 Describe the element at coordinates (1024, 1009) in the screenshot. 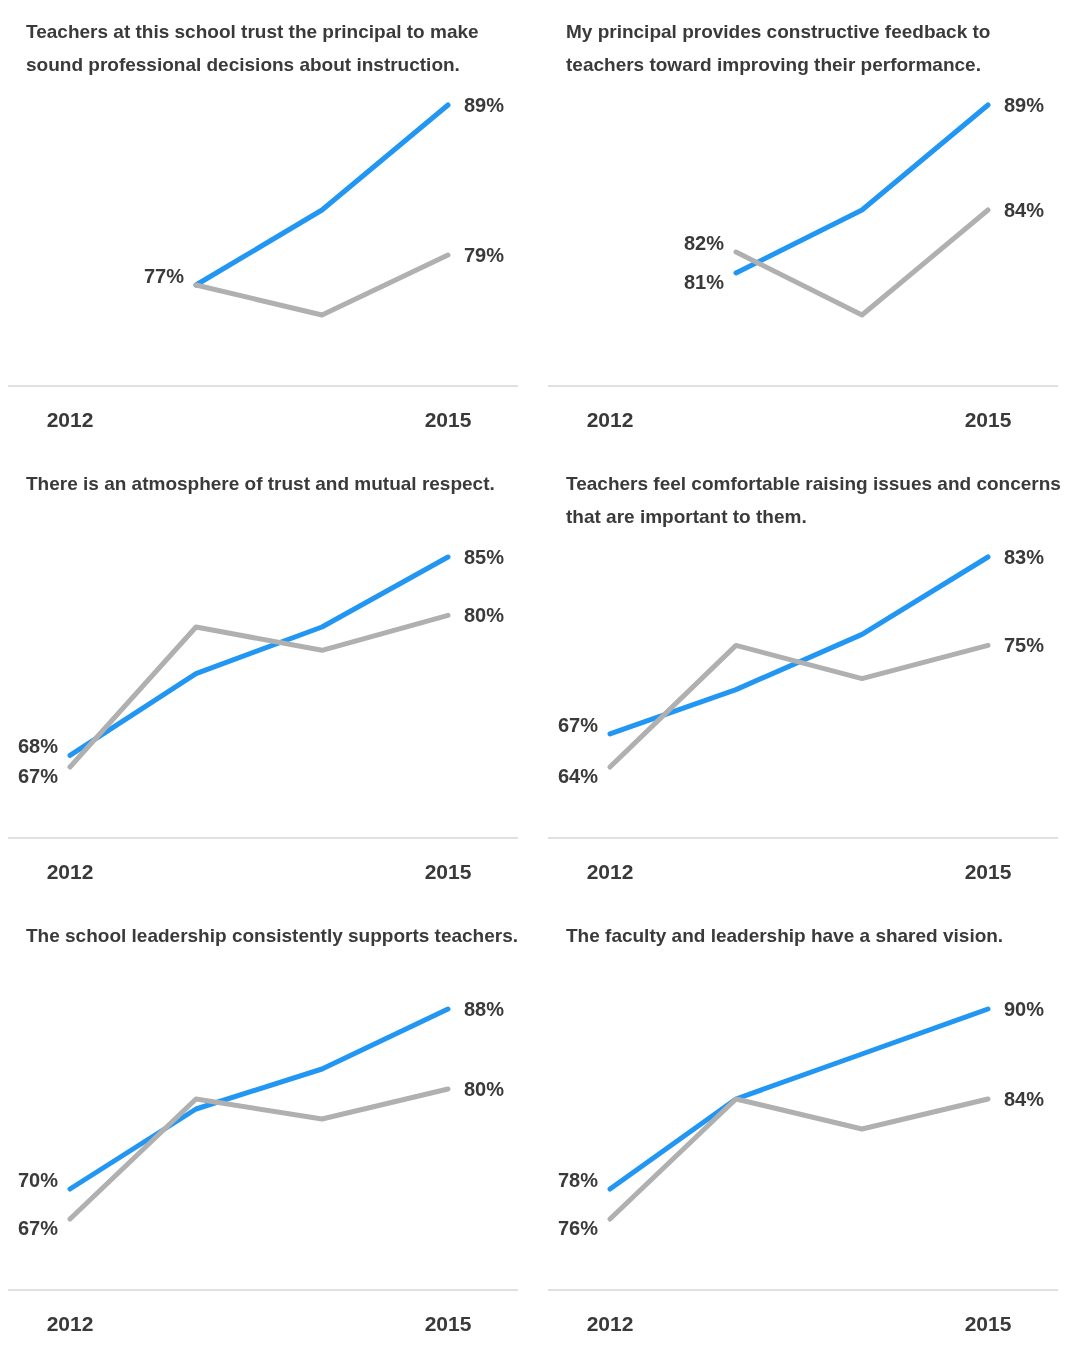

I see `data-label: 90%` at that location.